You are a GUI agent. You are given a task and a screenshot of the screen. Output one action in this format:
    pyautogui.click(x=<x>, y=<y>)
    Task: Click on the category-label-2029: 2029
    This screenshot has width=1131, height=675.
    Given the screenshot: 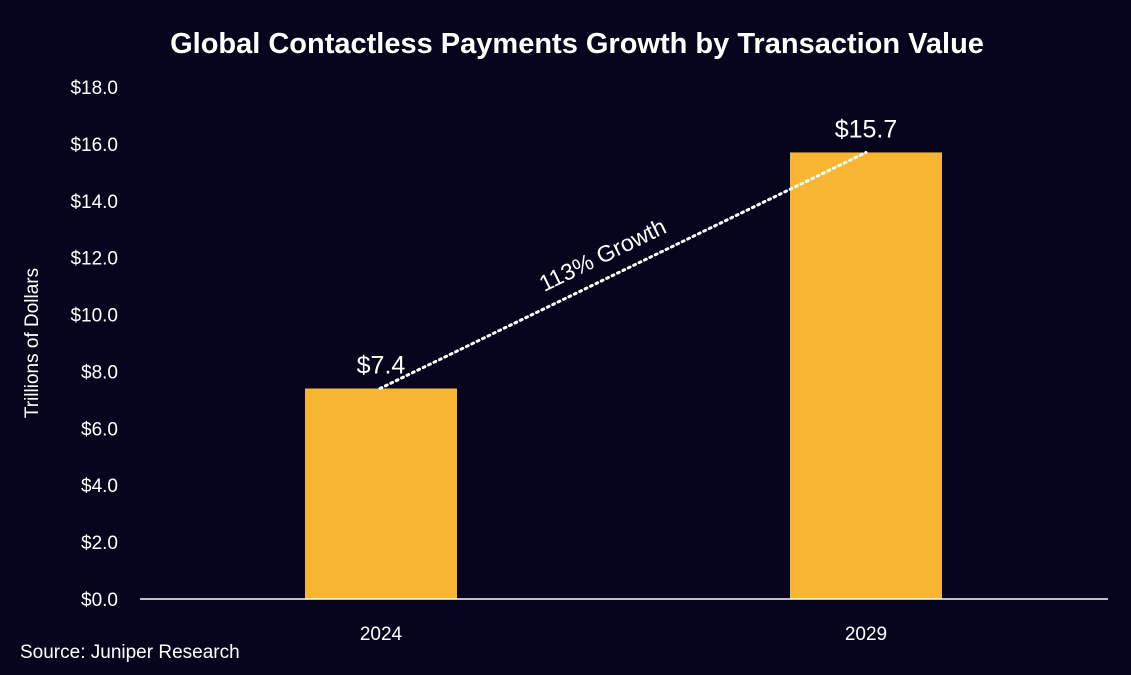 What is the action you would take?
    pyautogui.click(x=866, y=634)
    